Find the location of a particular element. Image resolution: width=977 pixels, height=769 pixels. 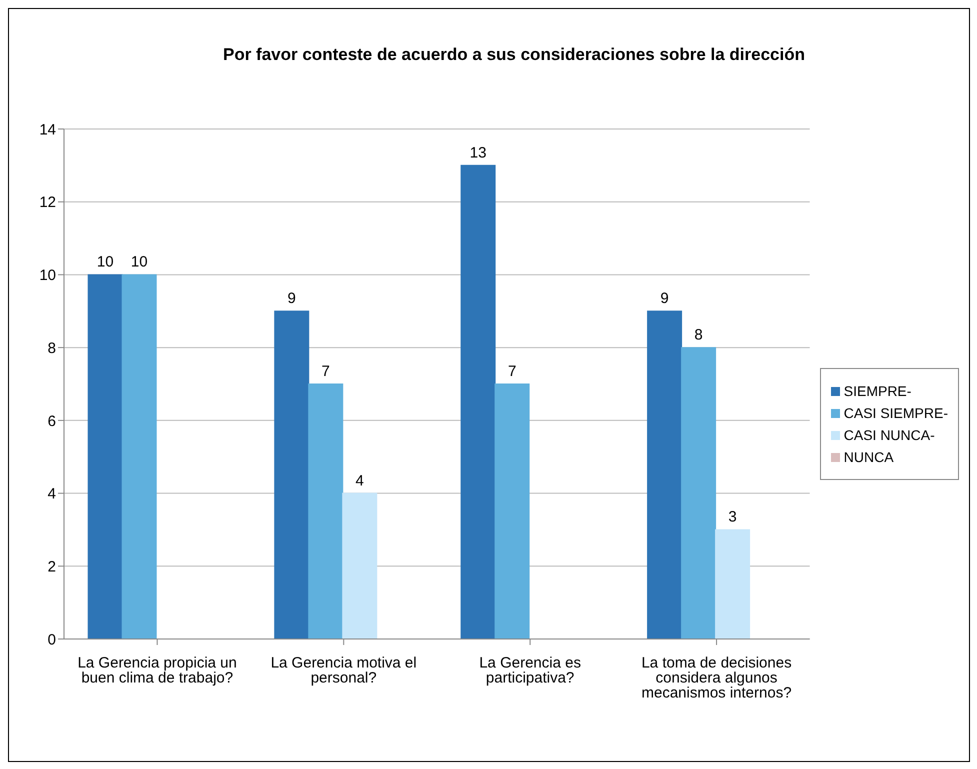

legend-label: NUNCA is located at coordinates (869, 457).